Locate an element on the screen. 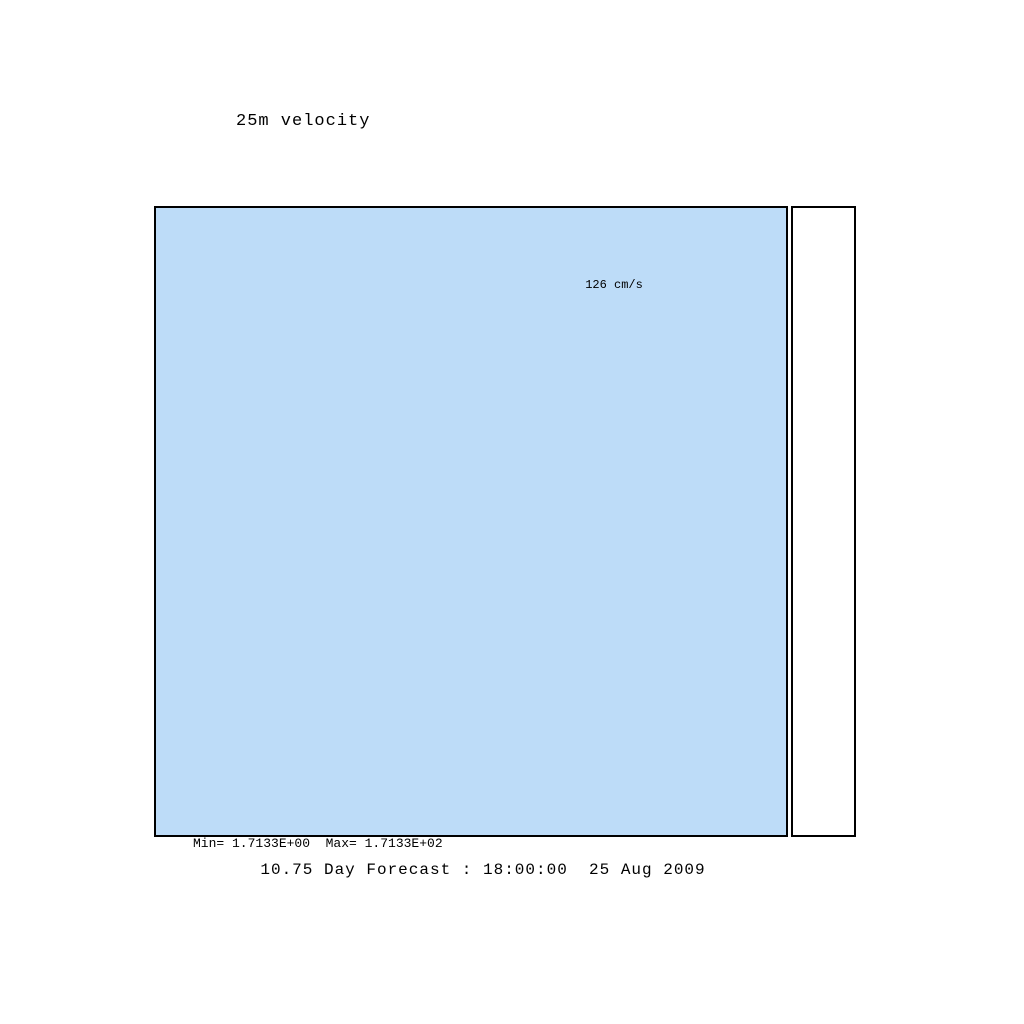  min-max-stats: Min= 1.7133E+00 Max= 1.7133E+02 is located at coordinates (318, 843).